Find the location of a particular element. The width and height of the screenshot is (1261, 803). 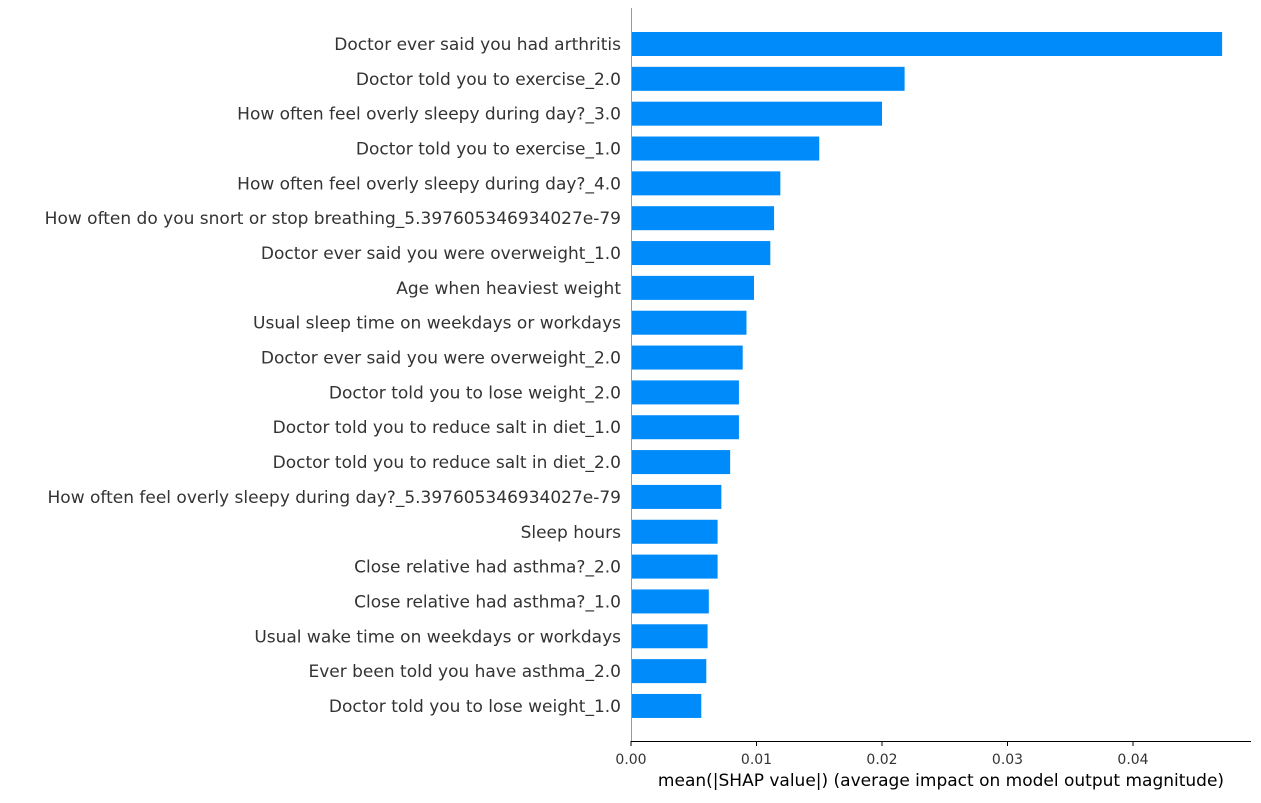

category-label: Ever been told you have asthma_2.0 is located at coordinates (464, 672).